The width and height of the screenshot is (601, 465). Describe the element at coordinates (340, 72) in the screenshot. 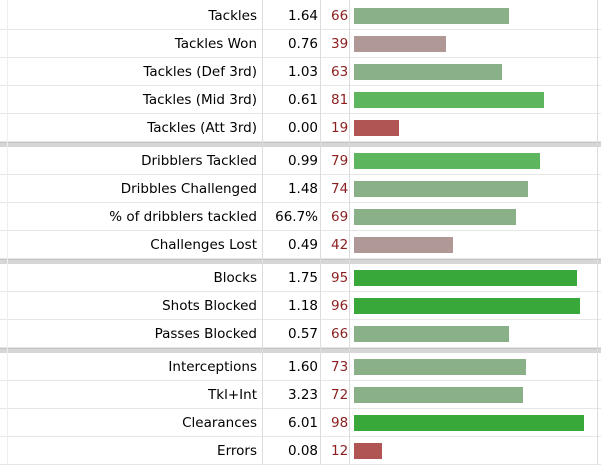

I see `stat-percentile: 63` at that location.